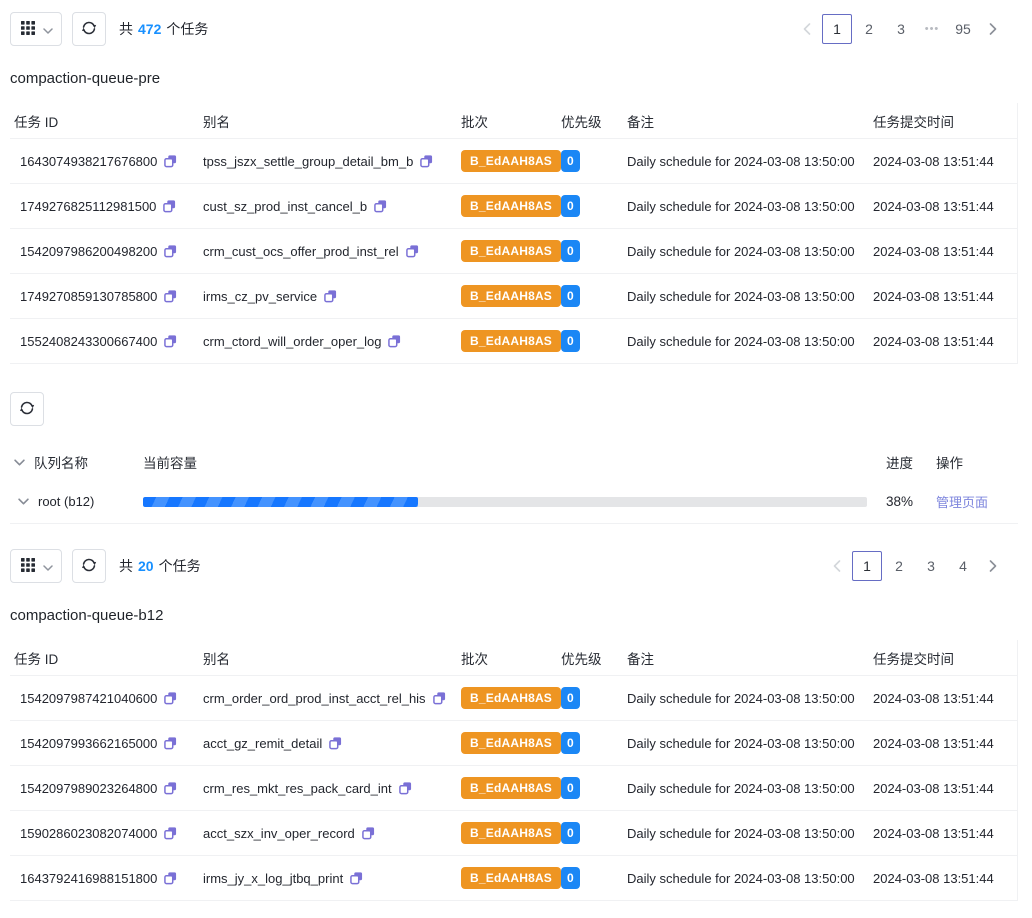 The width and height of the screenshot is (1032, 918). I want to click on header-progress: 进度, so click(899, 463).